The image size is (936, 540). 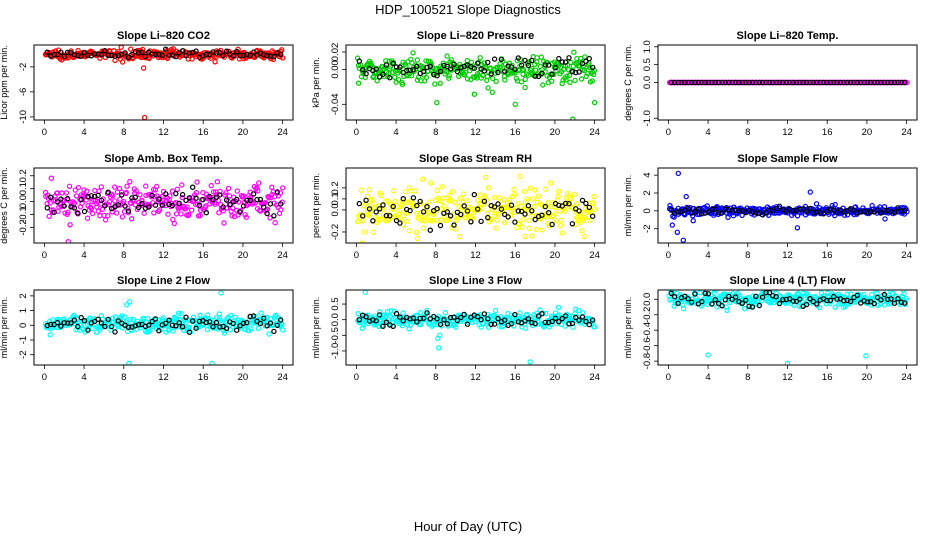 What do you see at coordinates (435, 255) in the screenshot?
I see `x-tick-label: 8` at bounding box center [435, 255].